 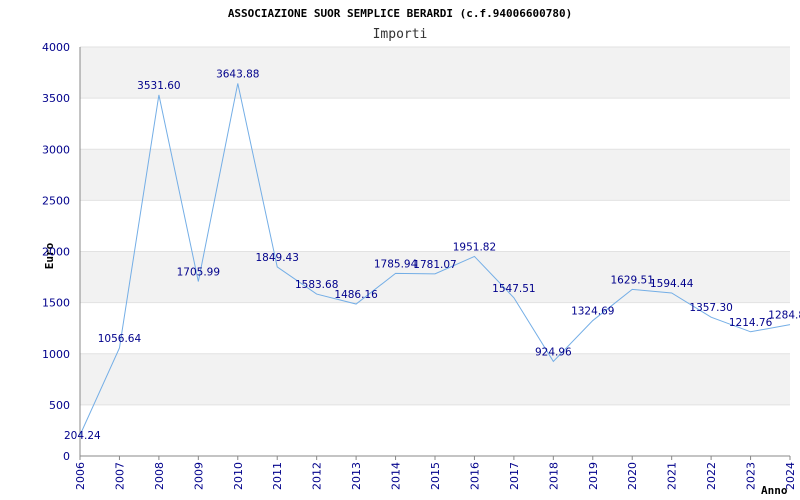 What do you see at coordinates (774, 490) in the screenshot?
I see `x-axis-label: Anno` at bounding box center [774, 490].